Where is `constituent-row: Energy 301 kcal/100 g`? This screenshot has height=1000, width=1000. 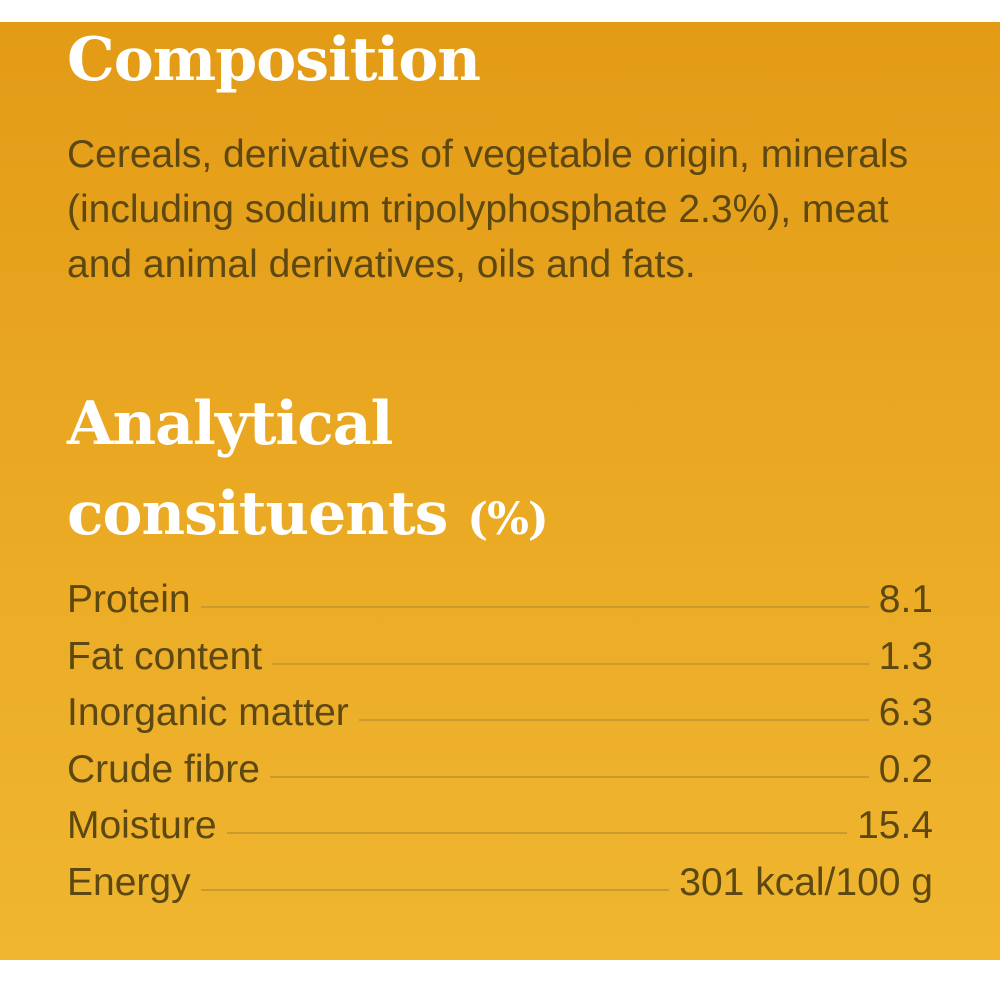
constituent-row: Energy 301 kcal/100 g is located at coordinates (500, 889).